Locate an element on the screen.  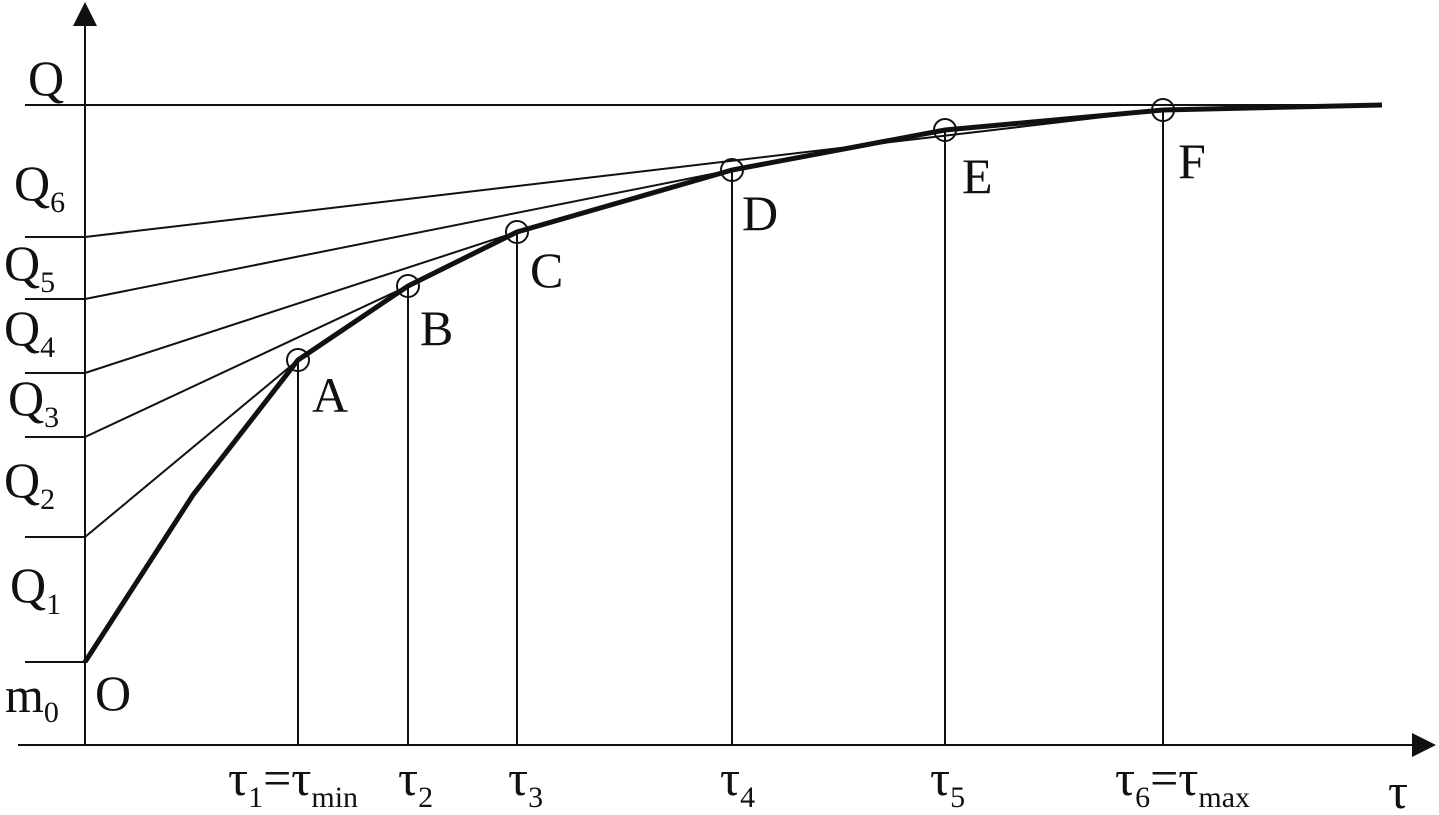
q-label: Q4 is located at coordinates (29, 332).